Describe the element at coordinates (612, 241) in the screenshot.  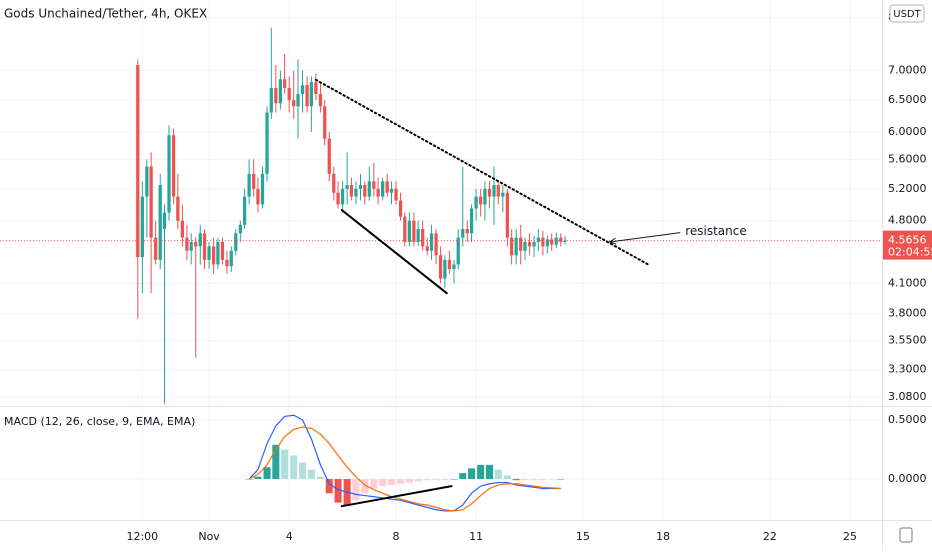
I see `annotation-arrow-head` at that location.